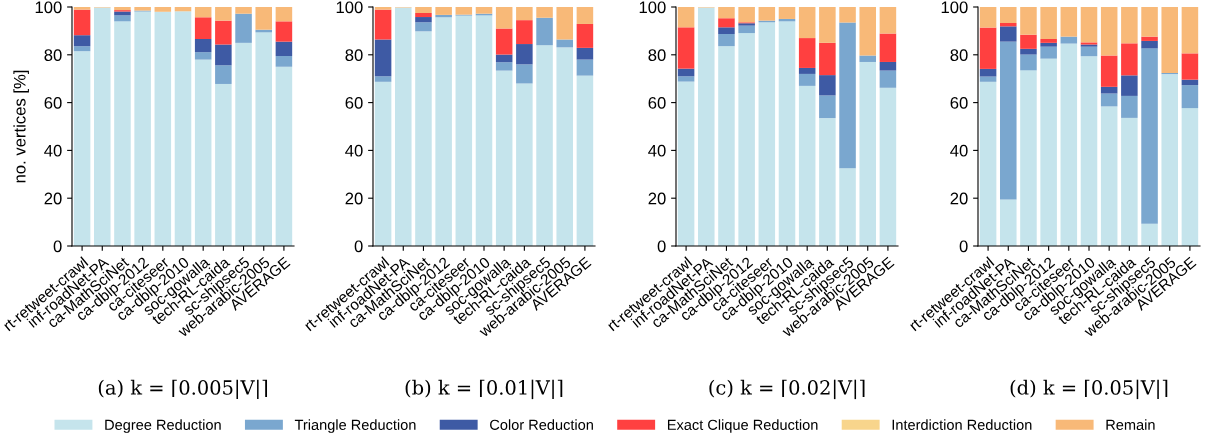 Image resolution: width=1210 pixels, height=446 pixels. I want to click on legend-label: Exact Clique Reduction, so click(742, 426).